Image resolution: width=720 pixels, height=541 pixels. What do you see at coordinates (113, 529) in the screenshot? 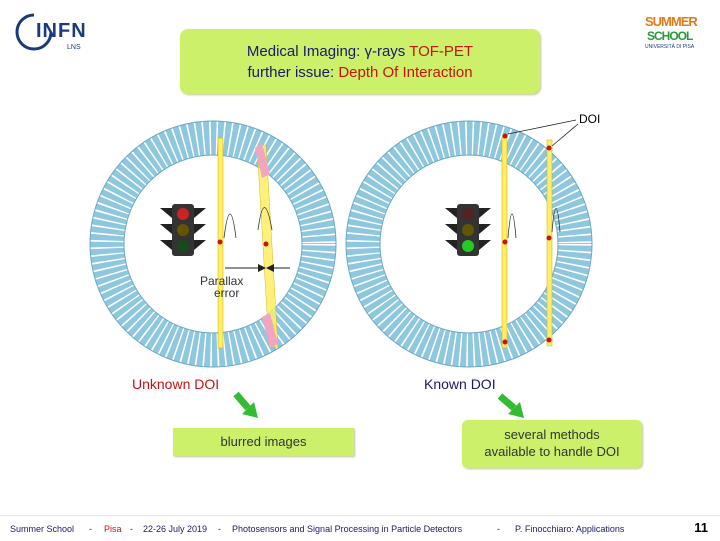
I see `footer-location: Pisa` at bounding box center [113, 529].